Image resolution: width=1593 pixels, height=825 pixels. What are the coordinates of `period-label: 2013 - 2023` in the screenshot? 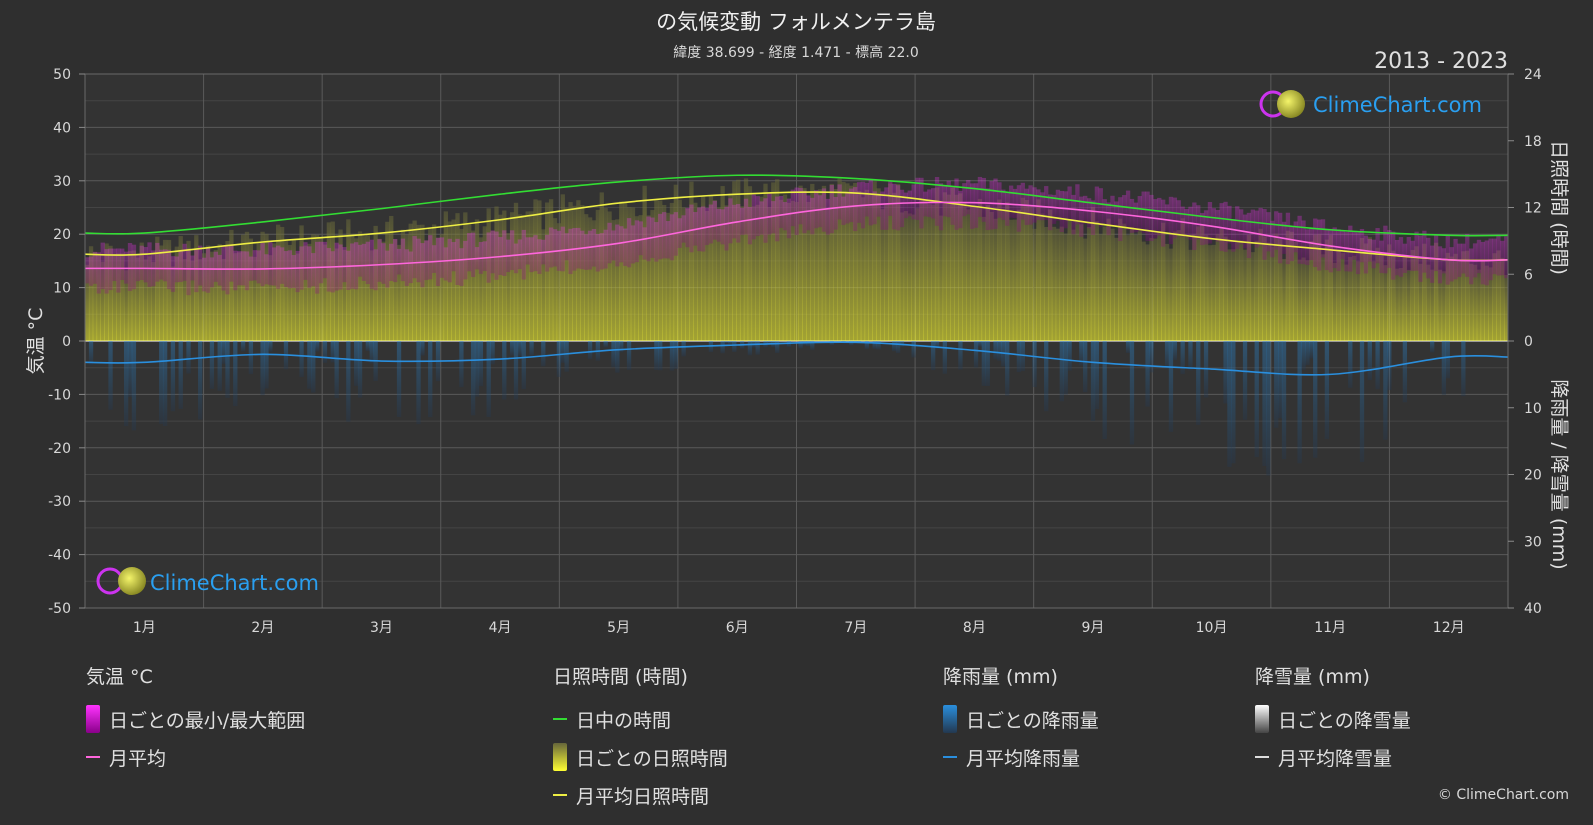 It's located at (1441, 61).